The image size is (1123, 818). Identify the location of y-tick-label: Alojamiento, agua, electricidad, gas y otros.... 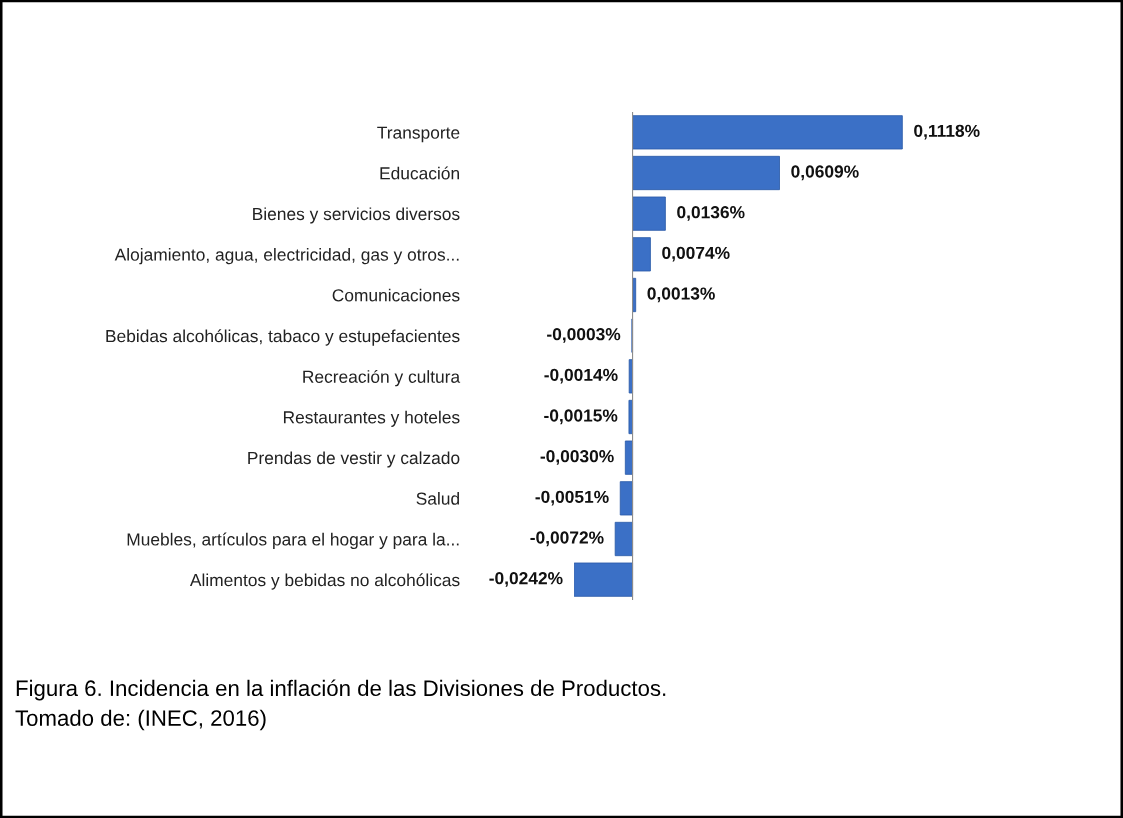
(286, 256).